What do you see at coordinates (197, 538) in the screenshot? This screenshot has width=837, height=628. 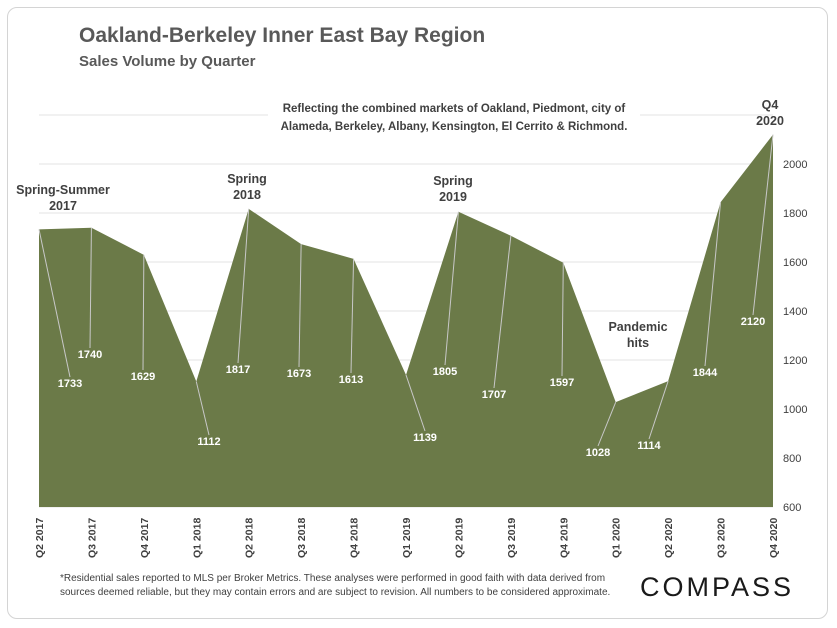 I see `x-tick-label: Q1 2018` at bounding box center [197, 538].